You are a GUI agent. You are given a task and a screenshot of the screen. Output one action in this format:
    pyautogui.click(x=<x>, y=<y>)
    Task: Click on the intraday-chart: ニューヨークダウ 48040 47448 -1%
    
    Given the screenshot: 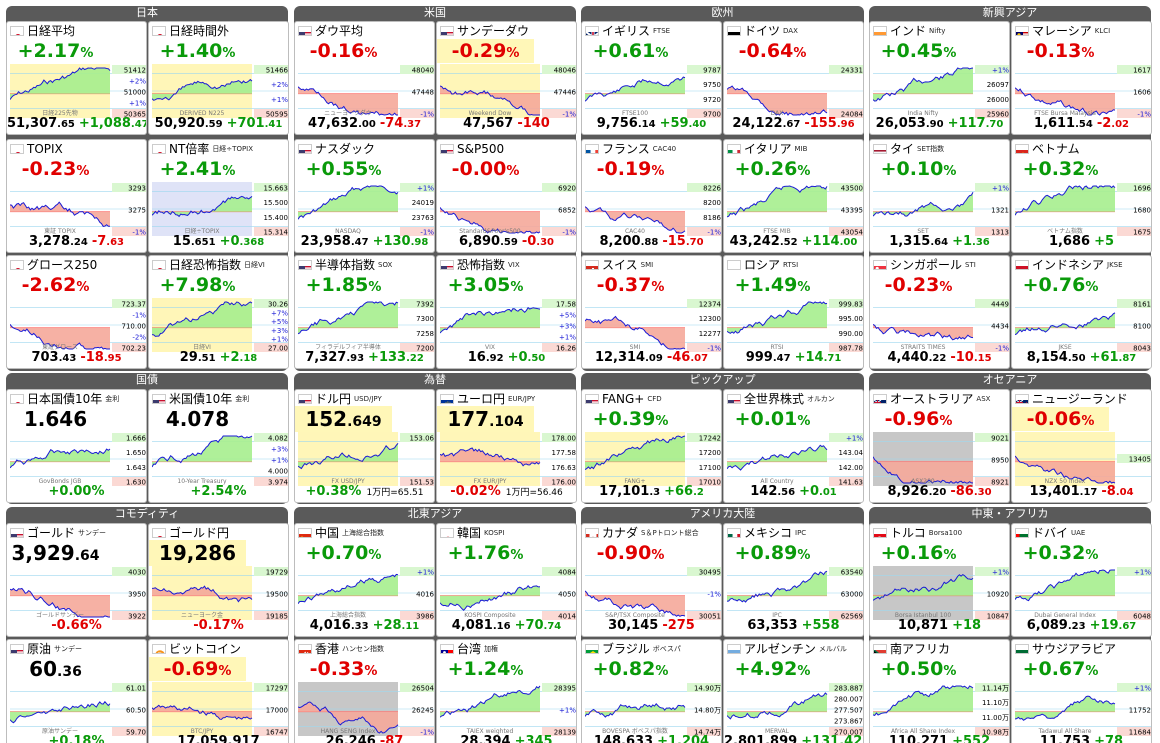 What is the action you would take?
    pyautogui.click(x=366, y=91)
    